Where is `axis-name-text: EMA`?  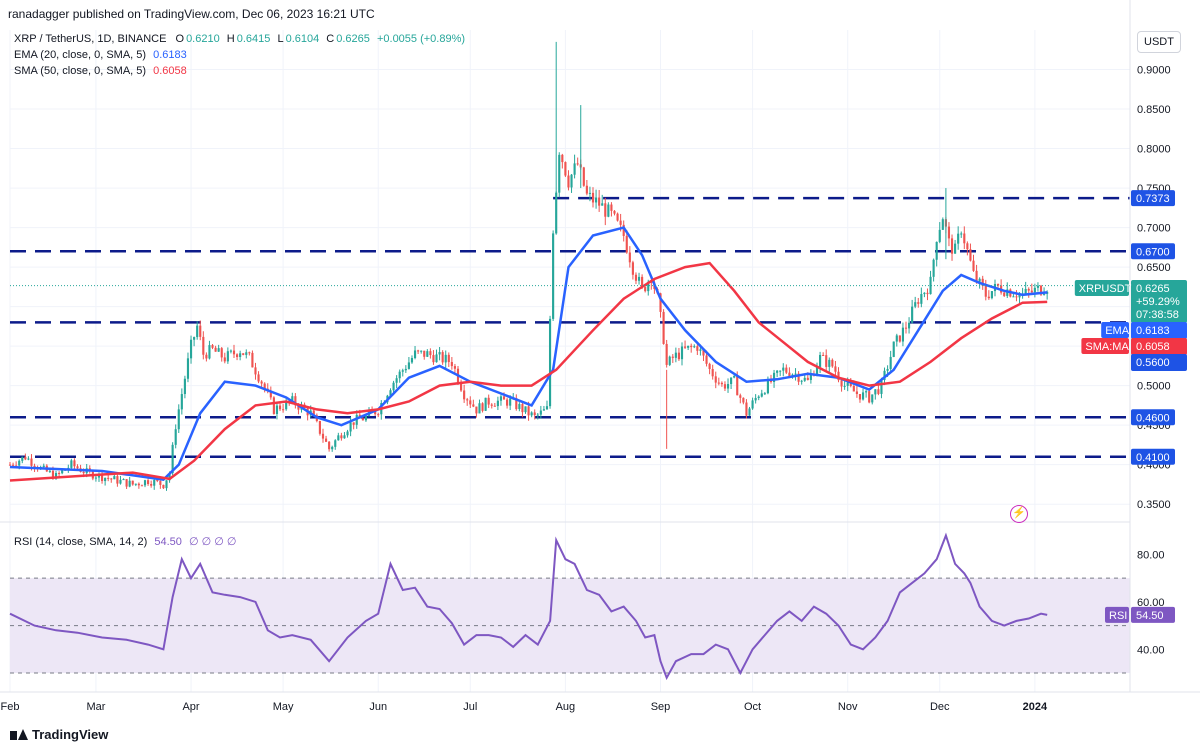
axis-name-text: EMA is located at coordinates (1117, 331).